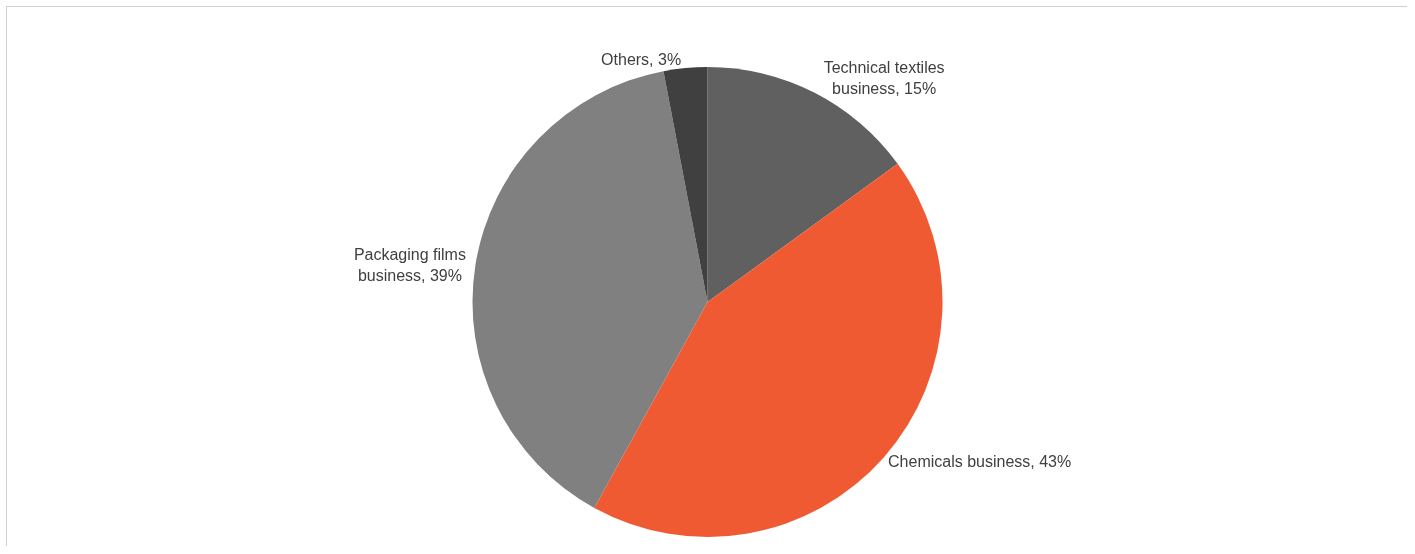  Describe the element at coordinates (641, 60) in the screenshot. I see `slice-label: Others, 3%` at that location.